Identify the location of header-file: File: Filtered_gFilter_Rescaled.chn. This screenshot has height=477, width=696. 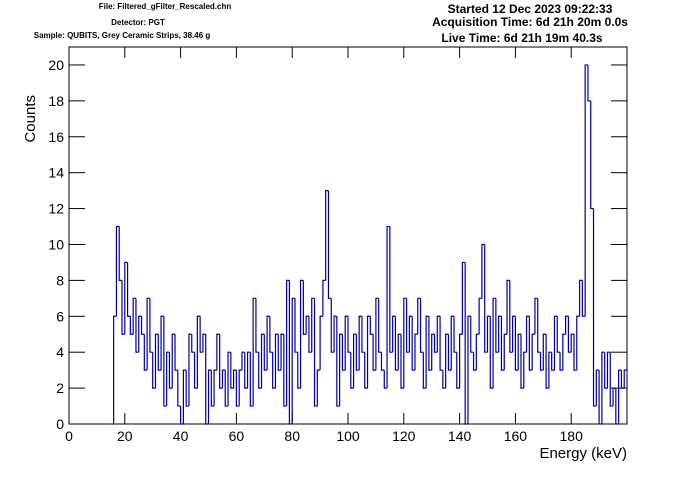
(165, 6).